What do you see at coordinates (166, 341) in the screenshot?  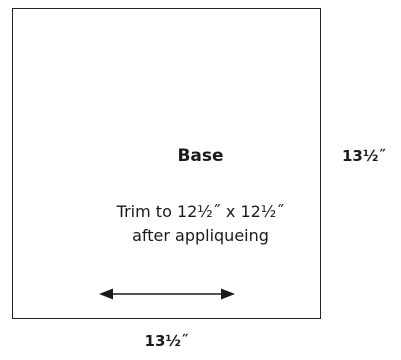 I see `width-dimension-label: 13½˝` at bounding box center [166, 341].